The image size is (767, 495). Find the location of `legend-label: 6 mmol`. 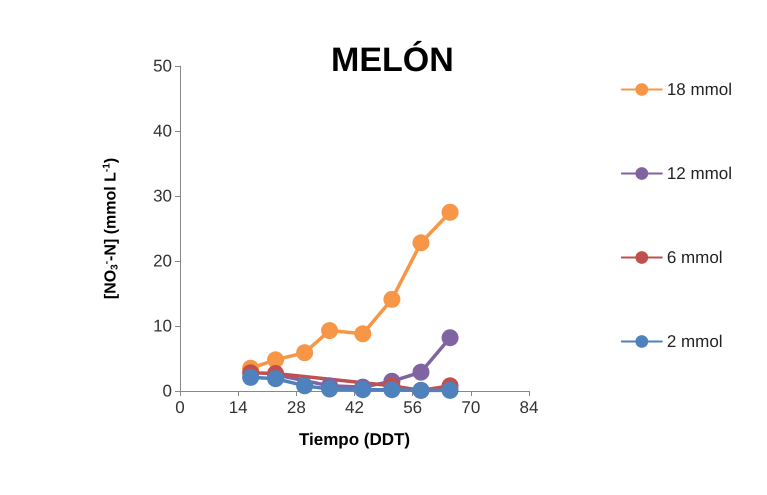

legend-label: 6 mmol is located at coordinates (694, 257).